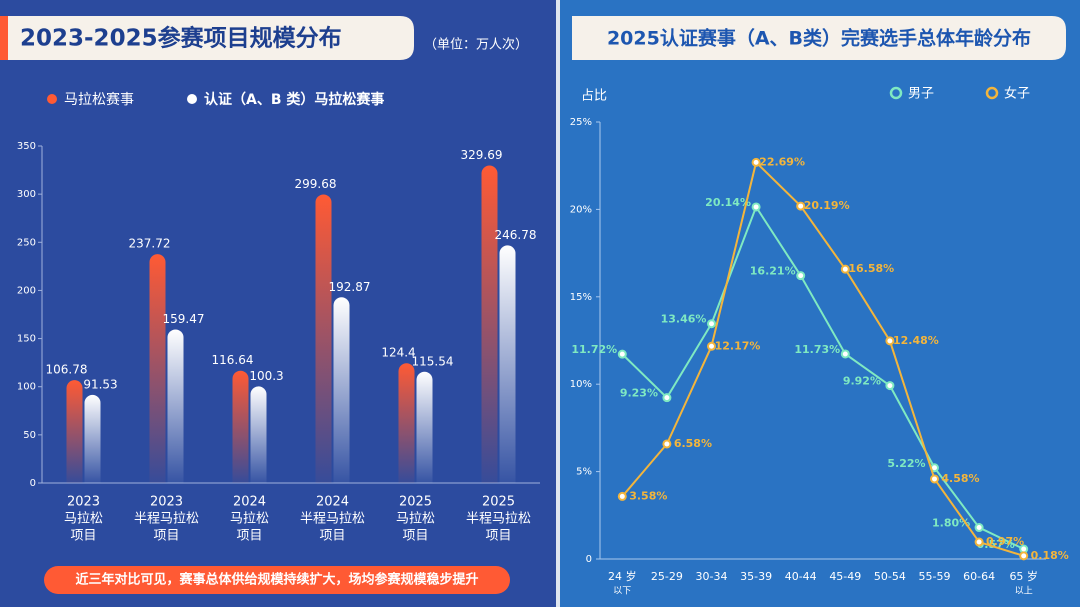 The image size is (1080, 611). What do you see at coordinates (951, 523) in the screenshot?
I see `value-label: 1.80%` at bounding box center [951, 523].